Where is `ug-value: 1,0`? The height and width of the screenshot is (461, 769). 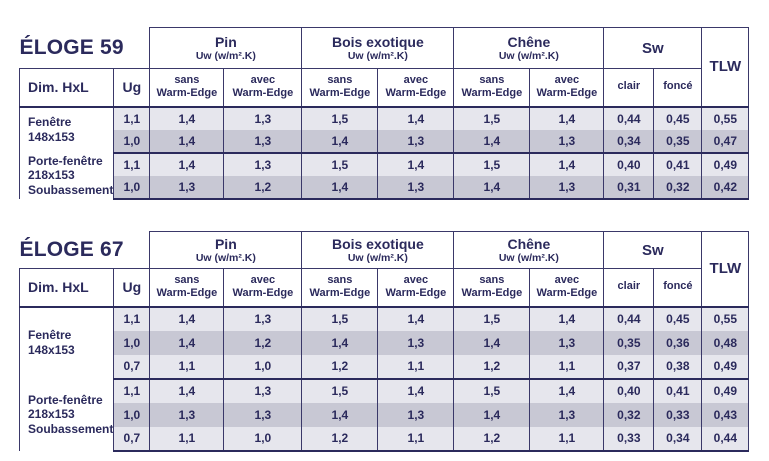
ug-value: 1,0 is located at coordinates (132, 187).